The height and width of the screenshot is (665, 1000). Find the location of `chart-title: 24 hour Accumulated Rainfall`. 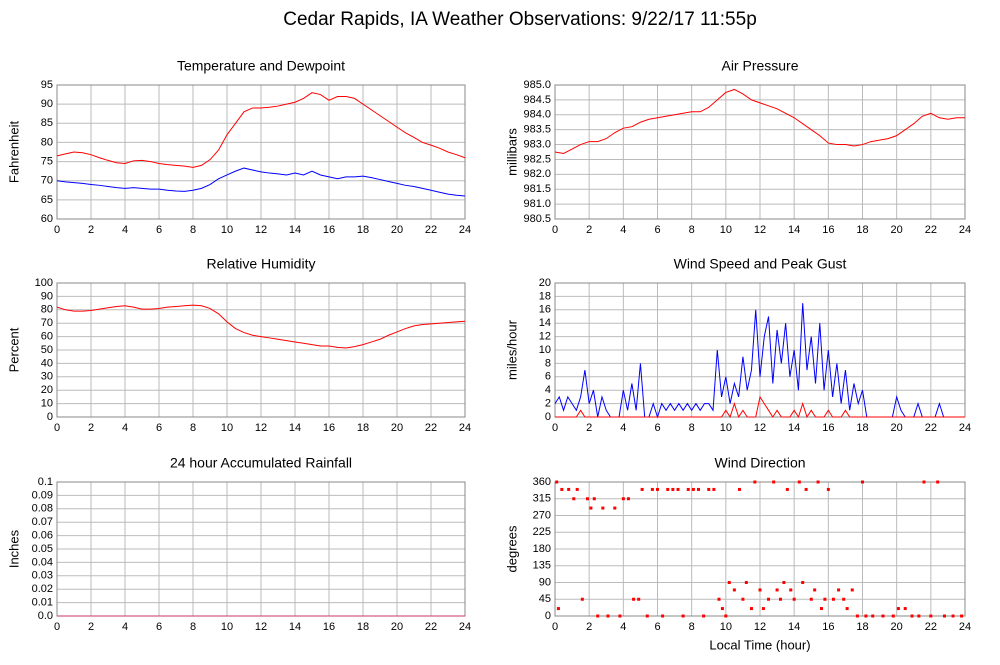

chart-title: 24 hour Accumulated Rainfall is located at coordinates (261, 463).